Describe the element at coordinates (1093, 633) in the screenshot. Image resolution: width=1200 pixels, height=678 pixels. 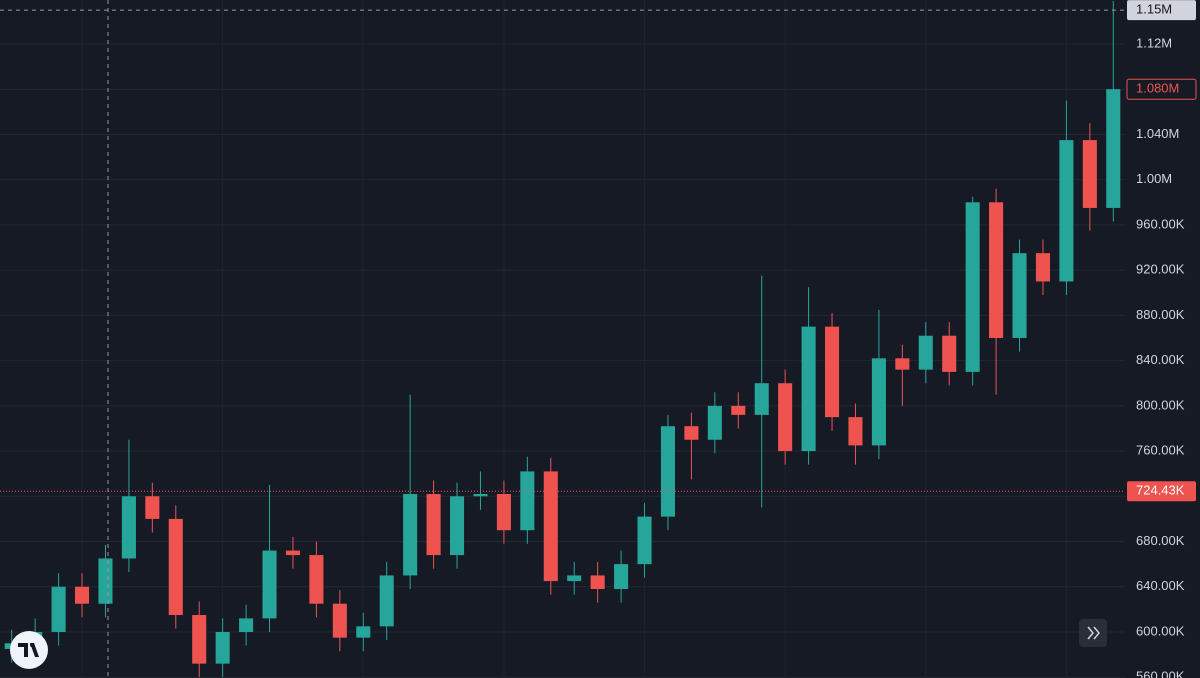
I see `scroll-to-realtime-button` at that location.